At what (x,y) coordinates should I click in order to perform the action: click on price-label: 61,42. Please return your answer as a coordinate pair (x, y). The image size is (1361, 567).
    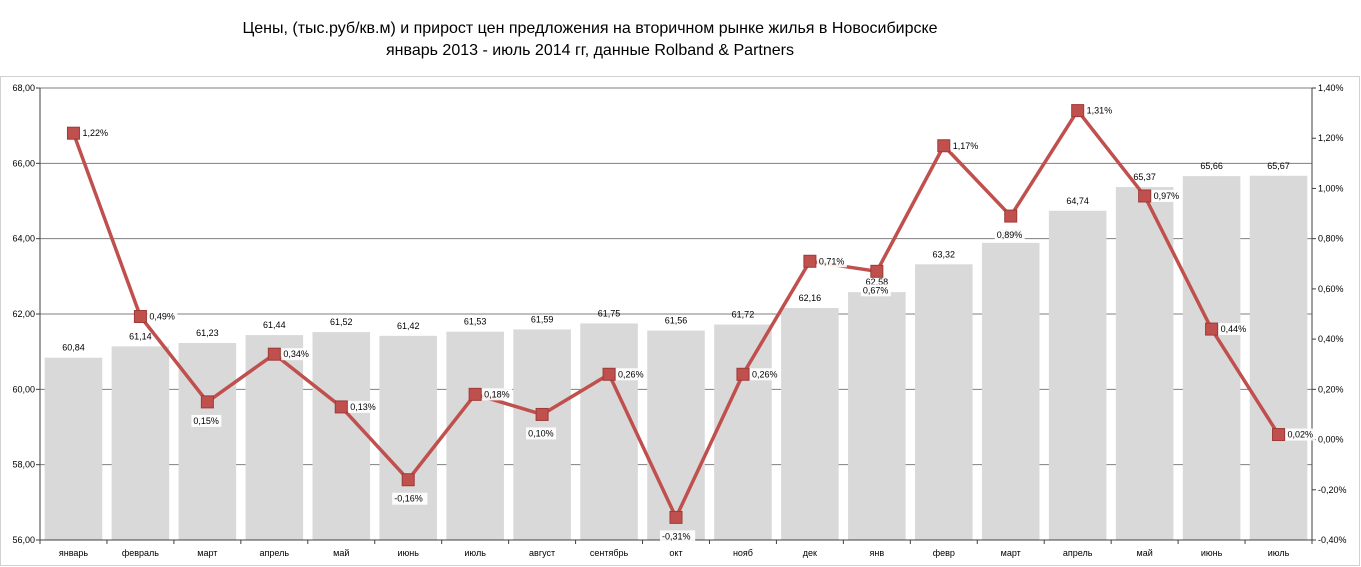
    Looking at the image, I should click on (408, 326).